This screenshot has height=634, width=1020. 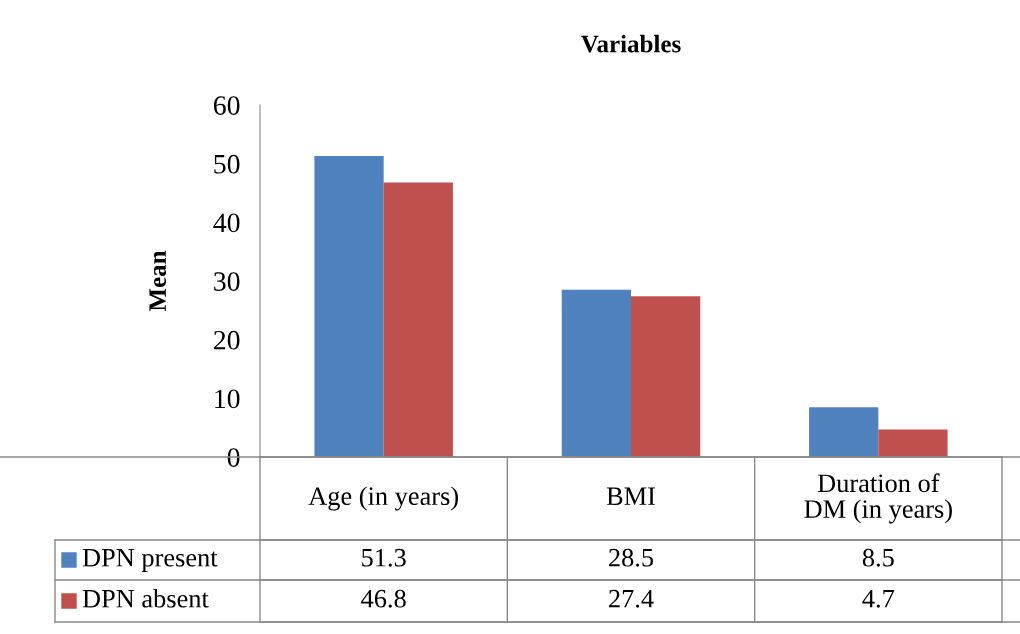 I want to click on data-label: 51.3, so click(x=384, y=557).